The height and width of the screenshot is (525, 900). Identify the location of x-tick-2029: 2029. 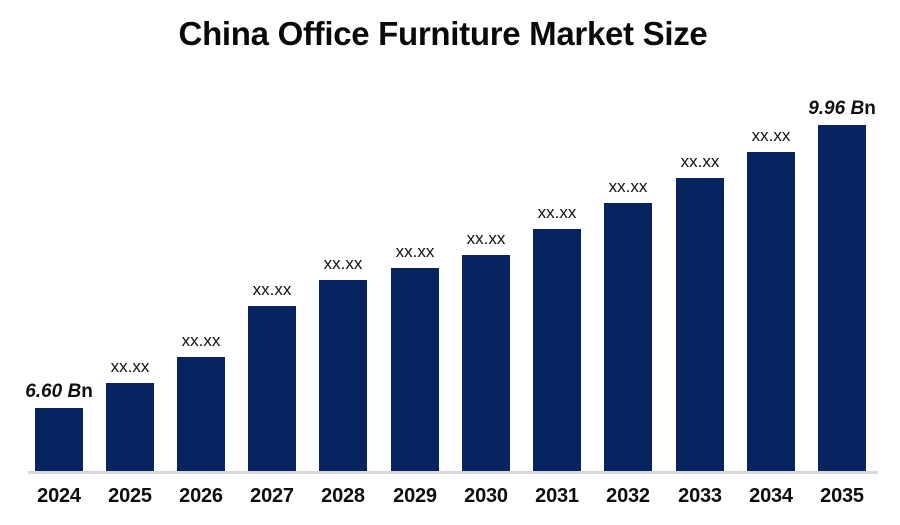
(415, 496).